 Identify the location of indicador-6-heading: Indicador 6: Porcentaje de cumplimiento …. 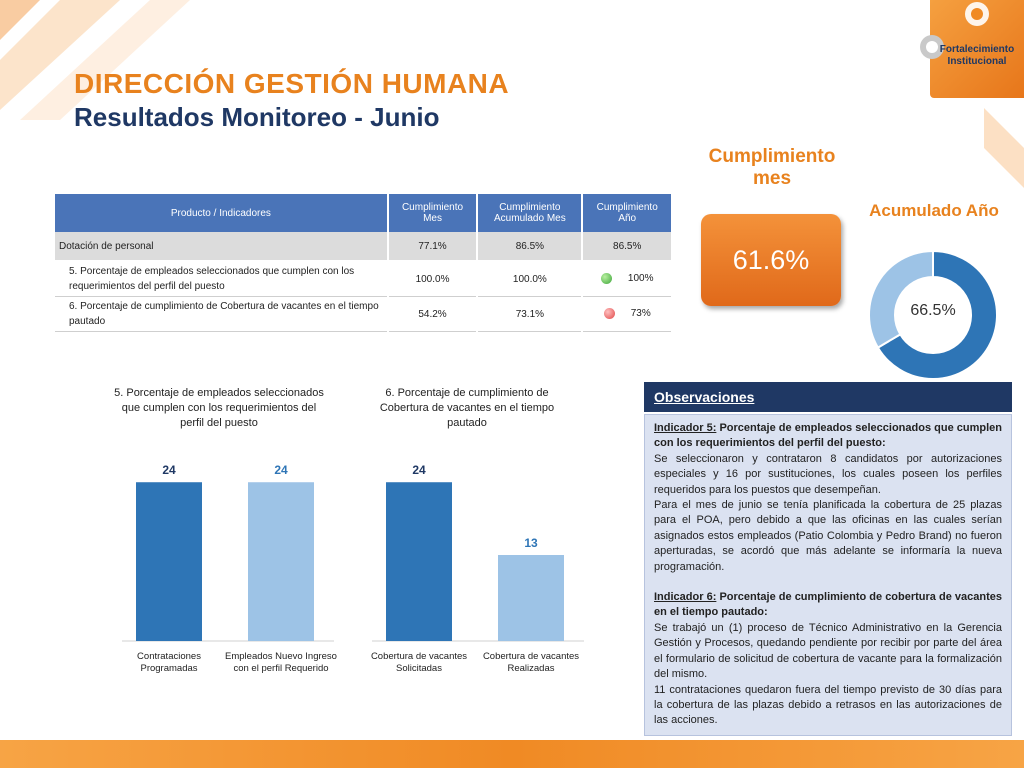
(828, 605).